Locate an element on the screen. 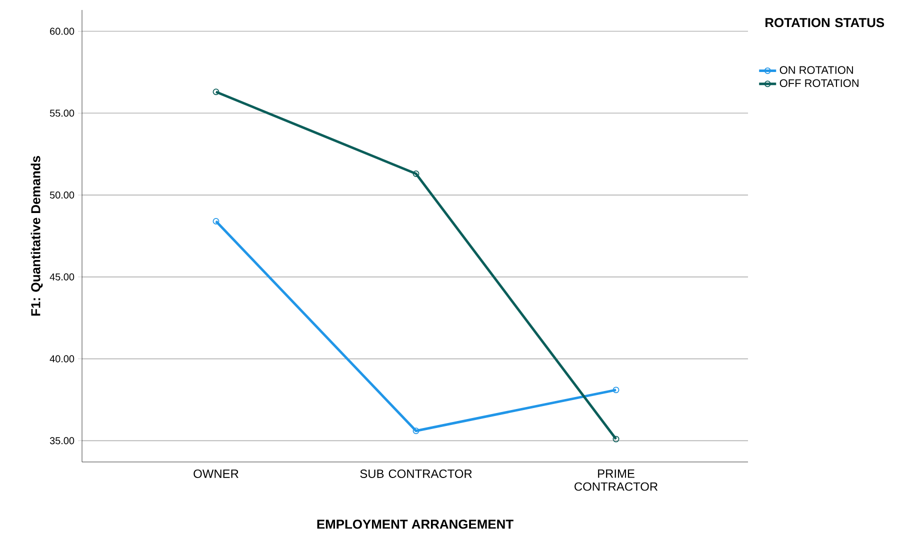 The image size is (898, 548). y-tick-label: 55.00 is located at coordinates (62, 113).